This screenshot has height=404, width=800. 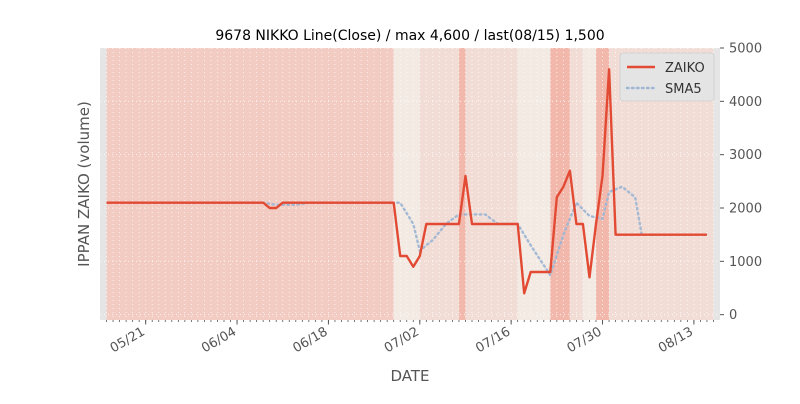 I want to click on x-tick-label-2: 06/18, so click(x=310, y=340).